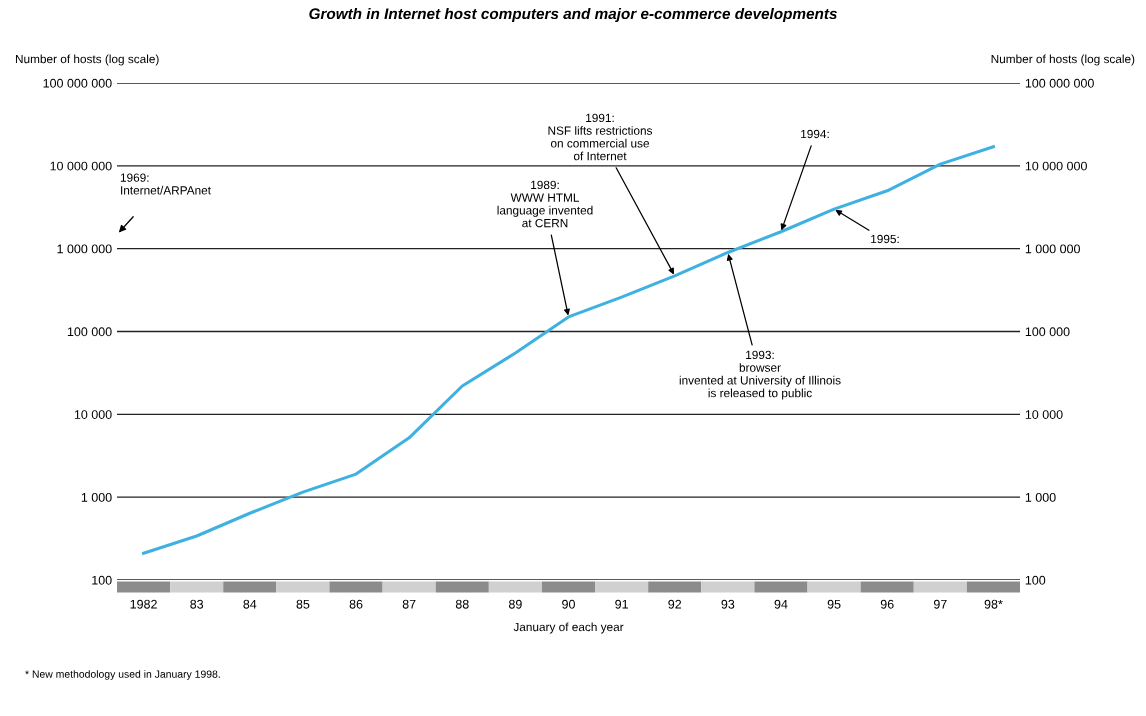 This screenshot has width=1146, height=716. Describe the element at coordinates (1052, 249) in the screenshot. I see `text: 1 000 000` at that location.